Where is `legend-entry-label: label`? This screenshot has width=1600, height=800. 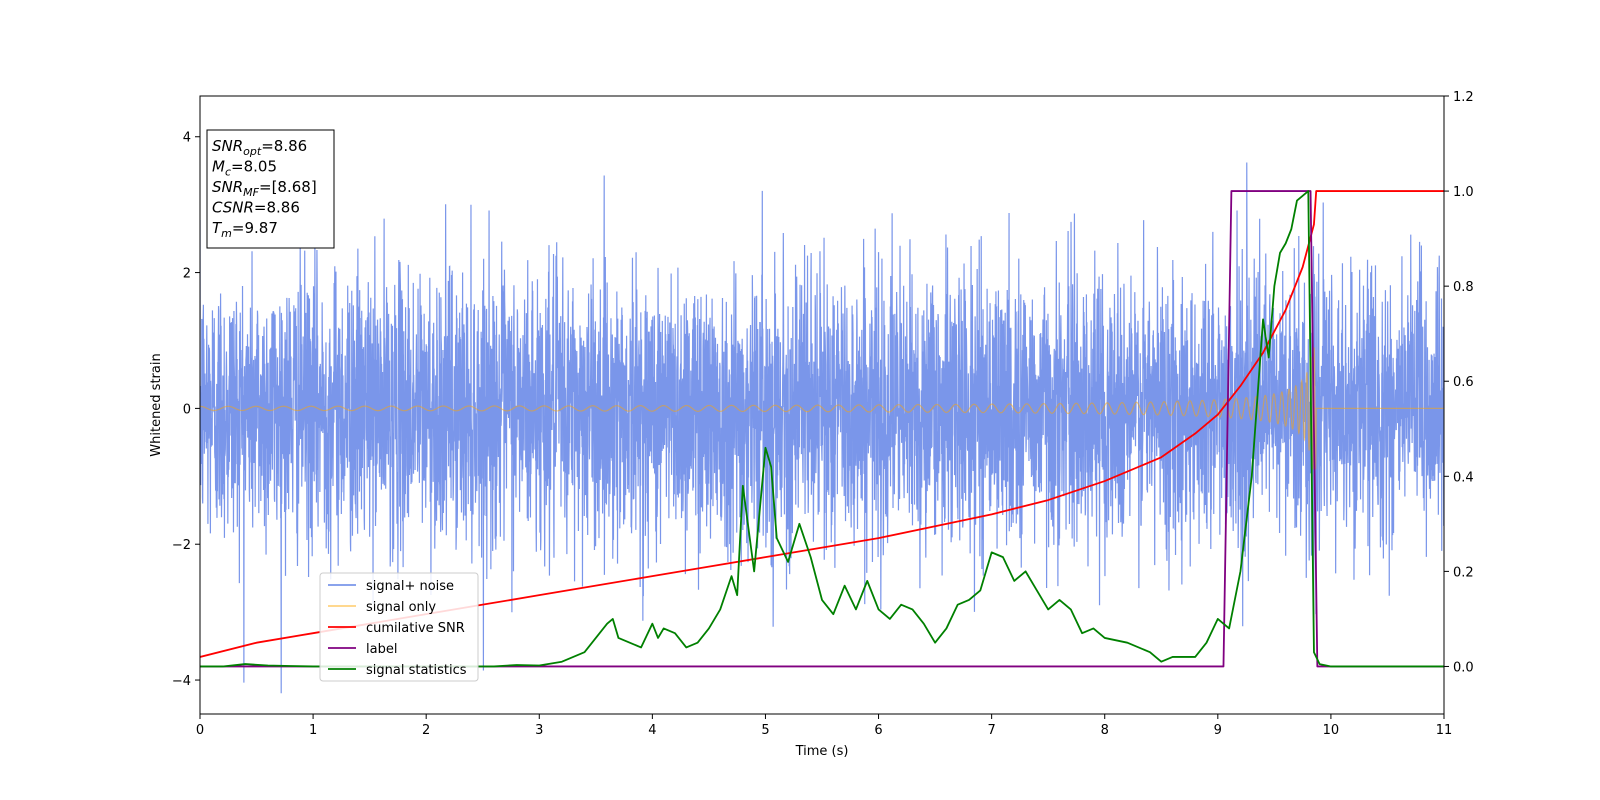
legend-entry-label: label is located at coordinates (381, 649).